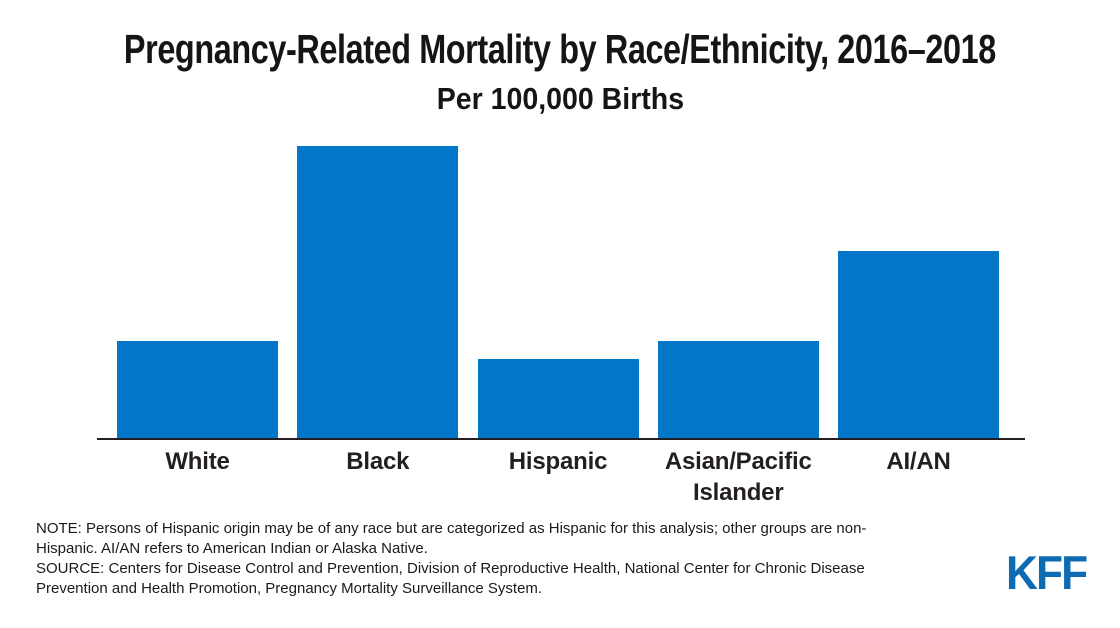  What do you see at coordinates (558, 398) in the screenshot?
I see `bar-hispanic` at bounding box center [558, 398].